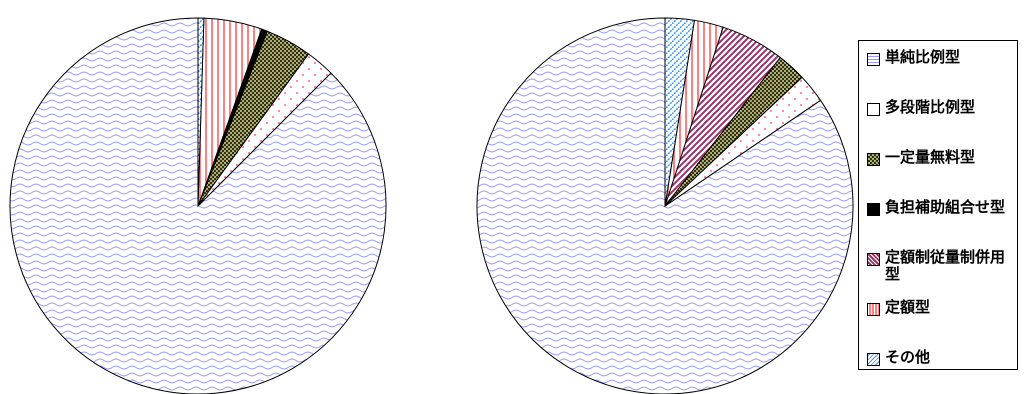 This screenshot has height=394, width=1026. I want to click on legend-swatch-dots, so click(873, 109).